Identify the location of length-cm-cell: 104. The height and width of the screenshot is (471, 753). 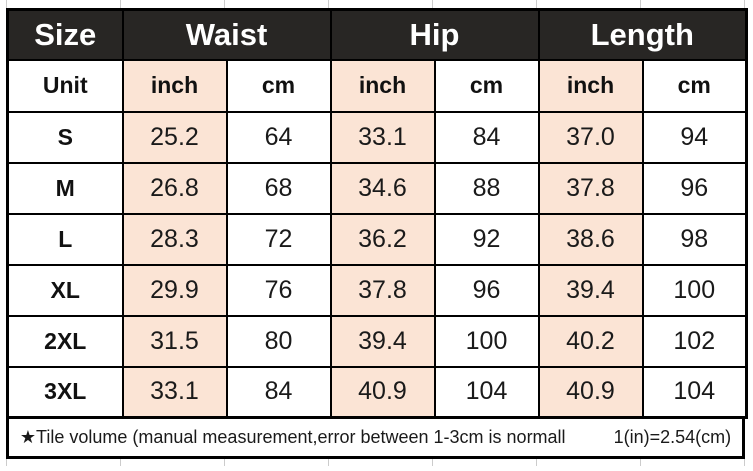
(694, 392).